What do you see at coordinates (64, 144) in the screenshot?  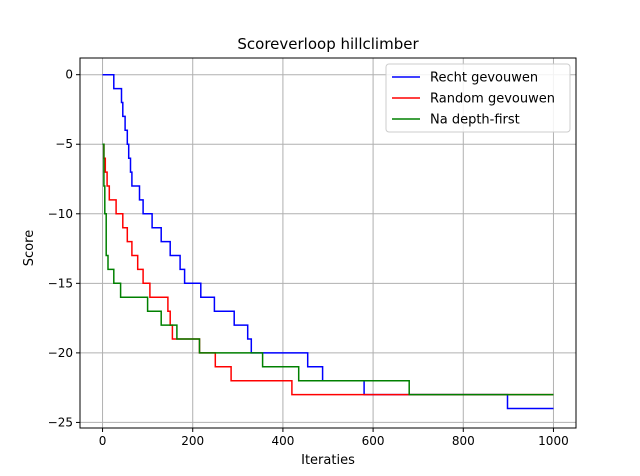 I see `y-tick-label: −5` at bounding box center [64, 144].